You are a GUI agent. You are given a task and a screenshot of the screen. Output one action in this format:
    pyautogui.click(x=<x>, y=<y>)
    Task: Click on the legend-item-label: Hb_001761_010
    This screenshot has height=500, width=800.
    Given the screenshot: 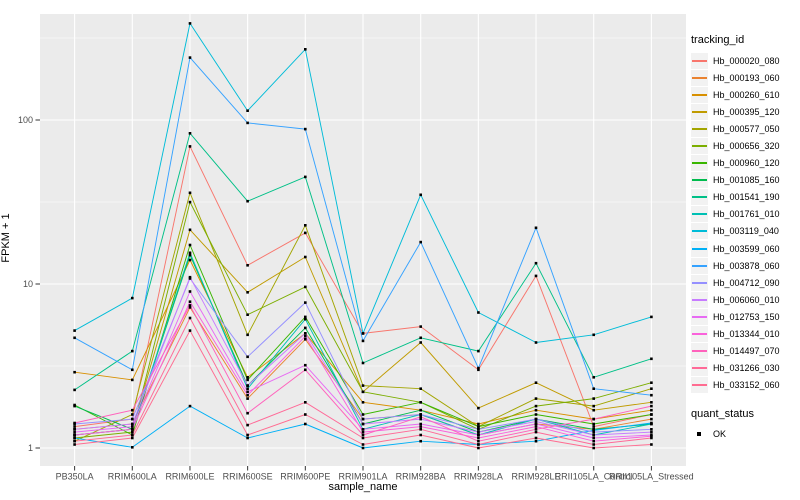 What is the action you would take?
    pyautogui.click(x=746, y=214)
    